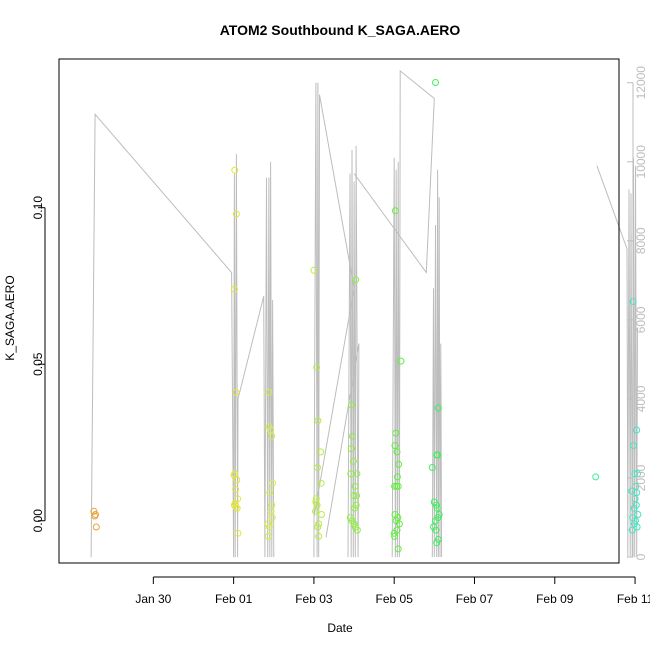  I want to click on y2-tick-label: 4000, so click(641, 398).